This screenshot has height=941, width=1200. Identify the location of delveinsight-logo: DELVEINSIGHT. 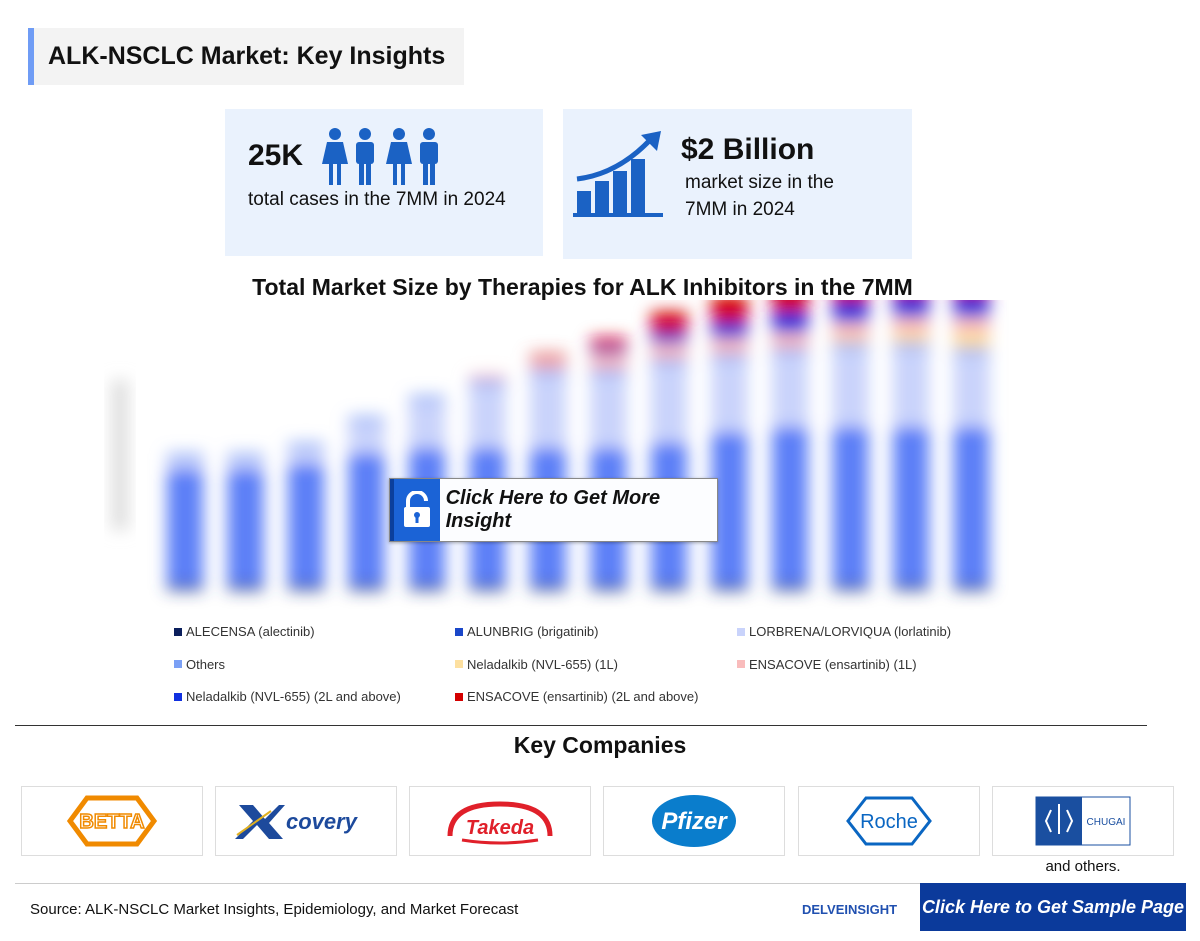
(850, 909).